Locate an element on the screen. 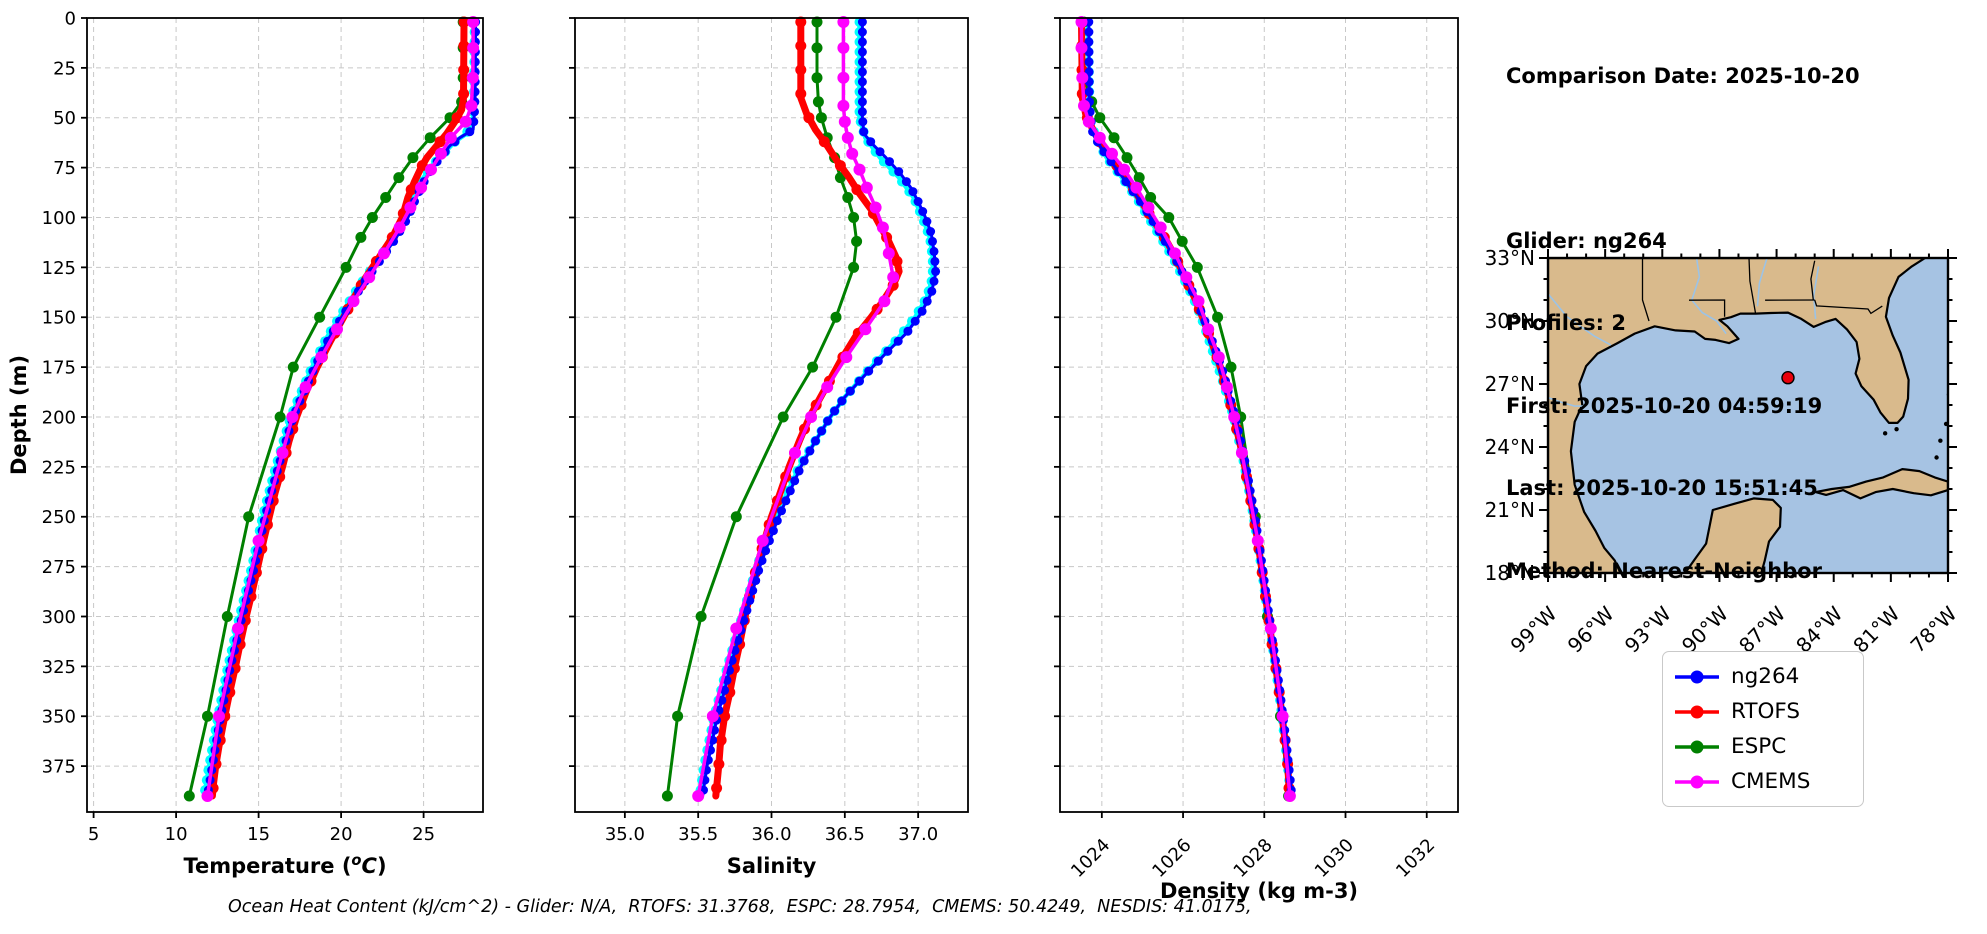 The width and height of the screenshot is (1987, 934). density-series-cmems is located at coordinates (1185, 409).